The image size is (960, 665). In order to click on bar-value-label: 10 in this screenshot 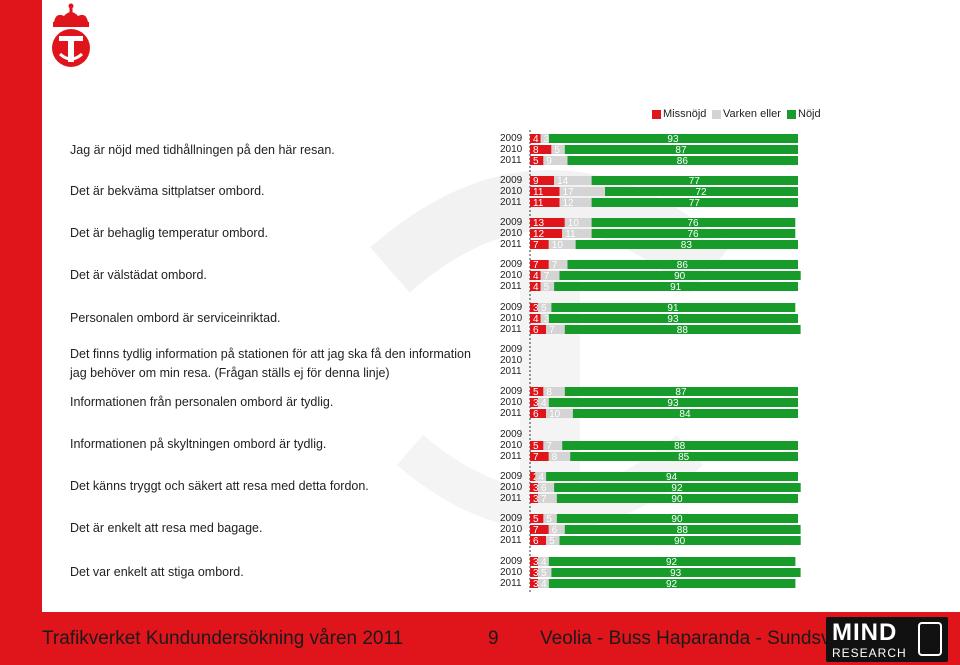, I will do `click(555, 414)`.